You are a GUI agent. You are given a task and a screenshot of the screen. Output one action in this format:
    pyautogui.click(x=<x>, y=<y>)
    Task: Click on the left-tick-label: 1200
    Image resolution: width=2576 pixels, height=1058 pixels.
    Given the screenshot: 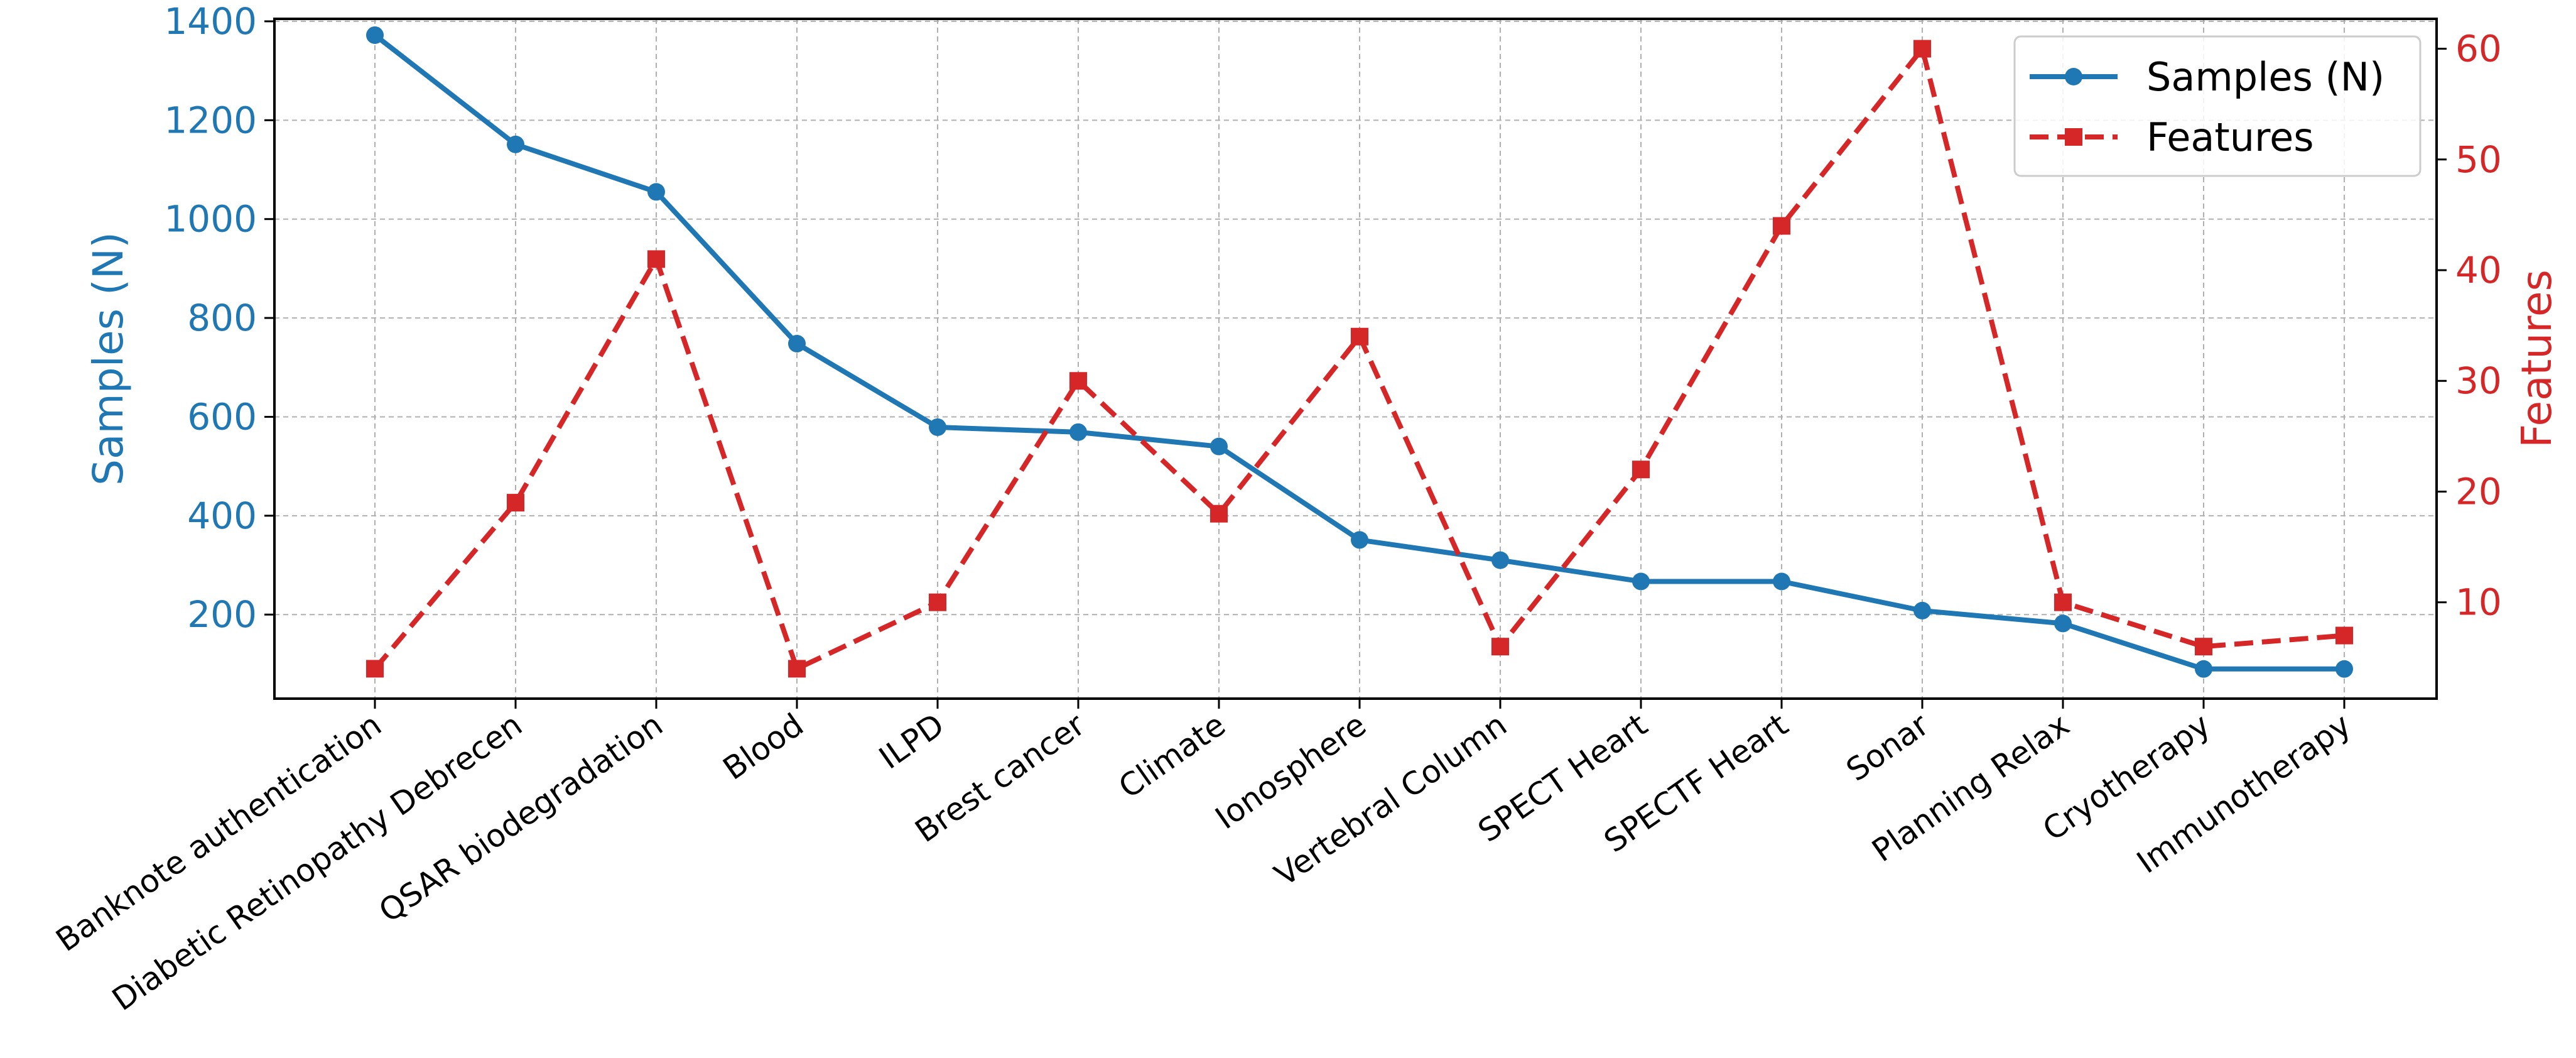 What is the action you would take?
    pyautogui.click(x=211, y=120)
    